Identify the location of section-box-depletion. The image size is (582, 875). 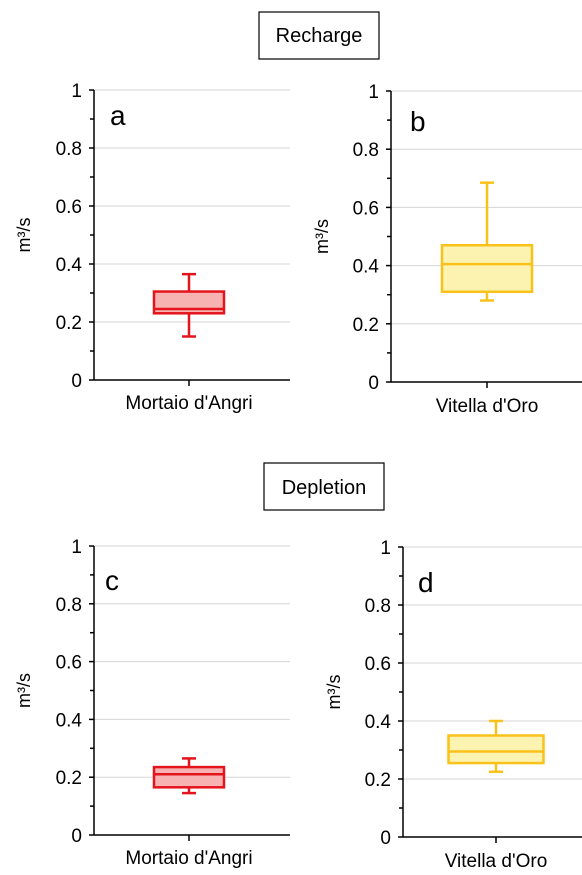
(324, 486).